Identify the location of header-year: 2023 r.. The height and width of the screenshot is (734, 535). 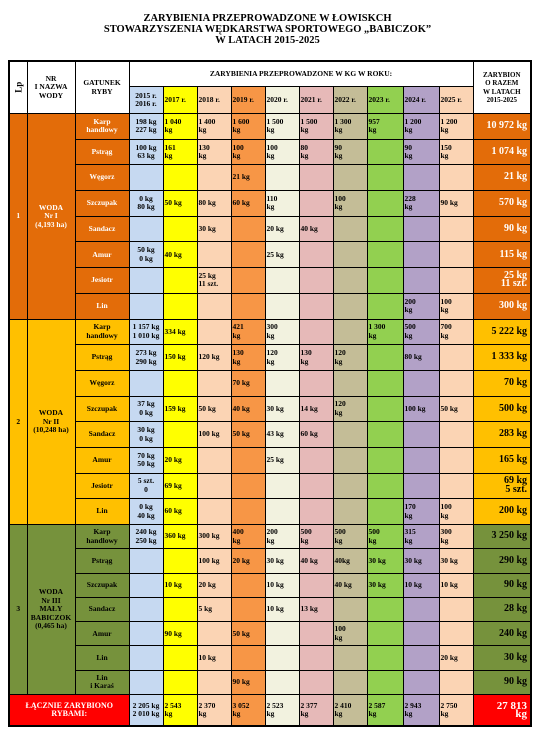
(385, 100).